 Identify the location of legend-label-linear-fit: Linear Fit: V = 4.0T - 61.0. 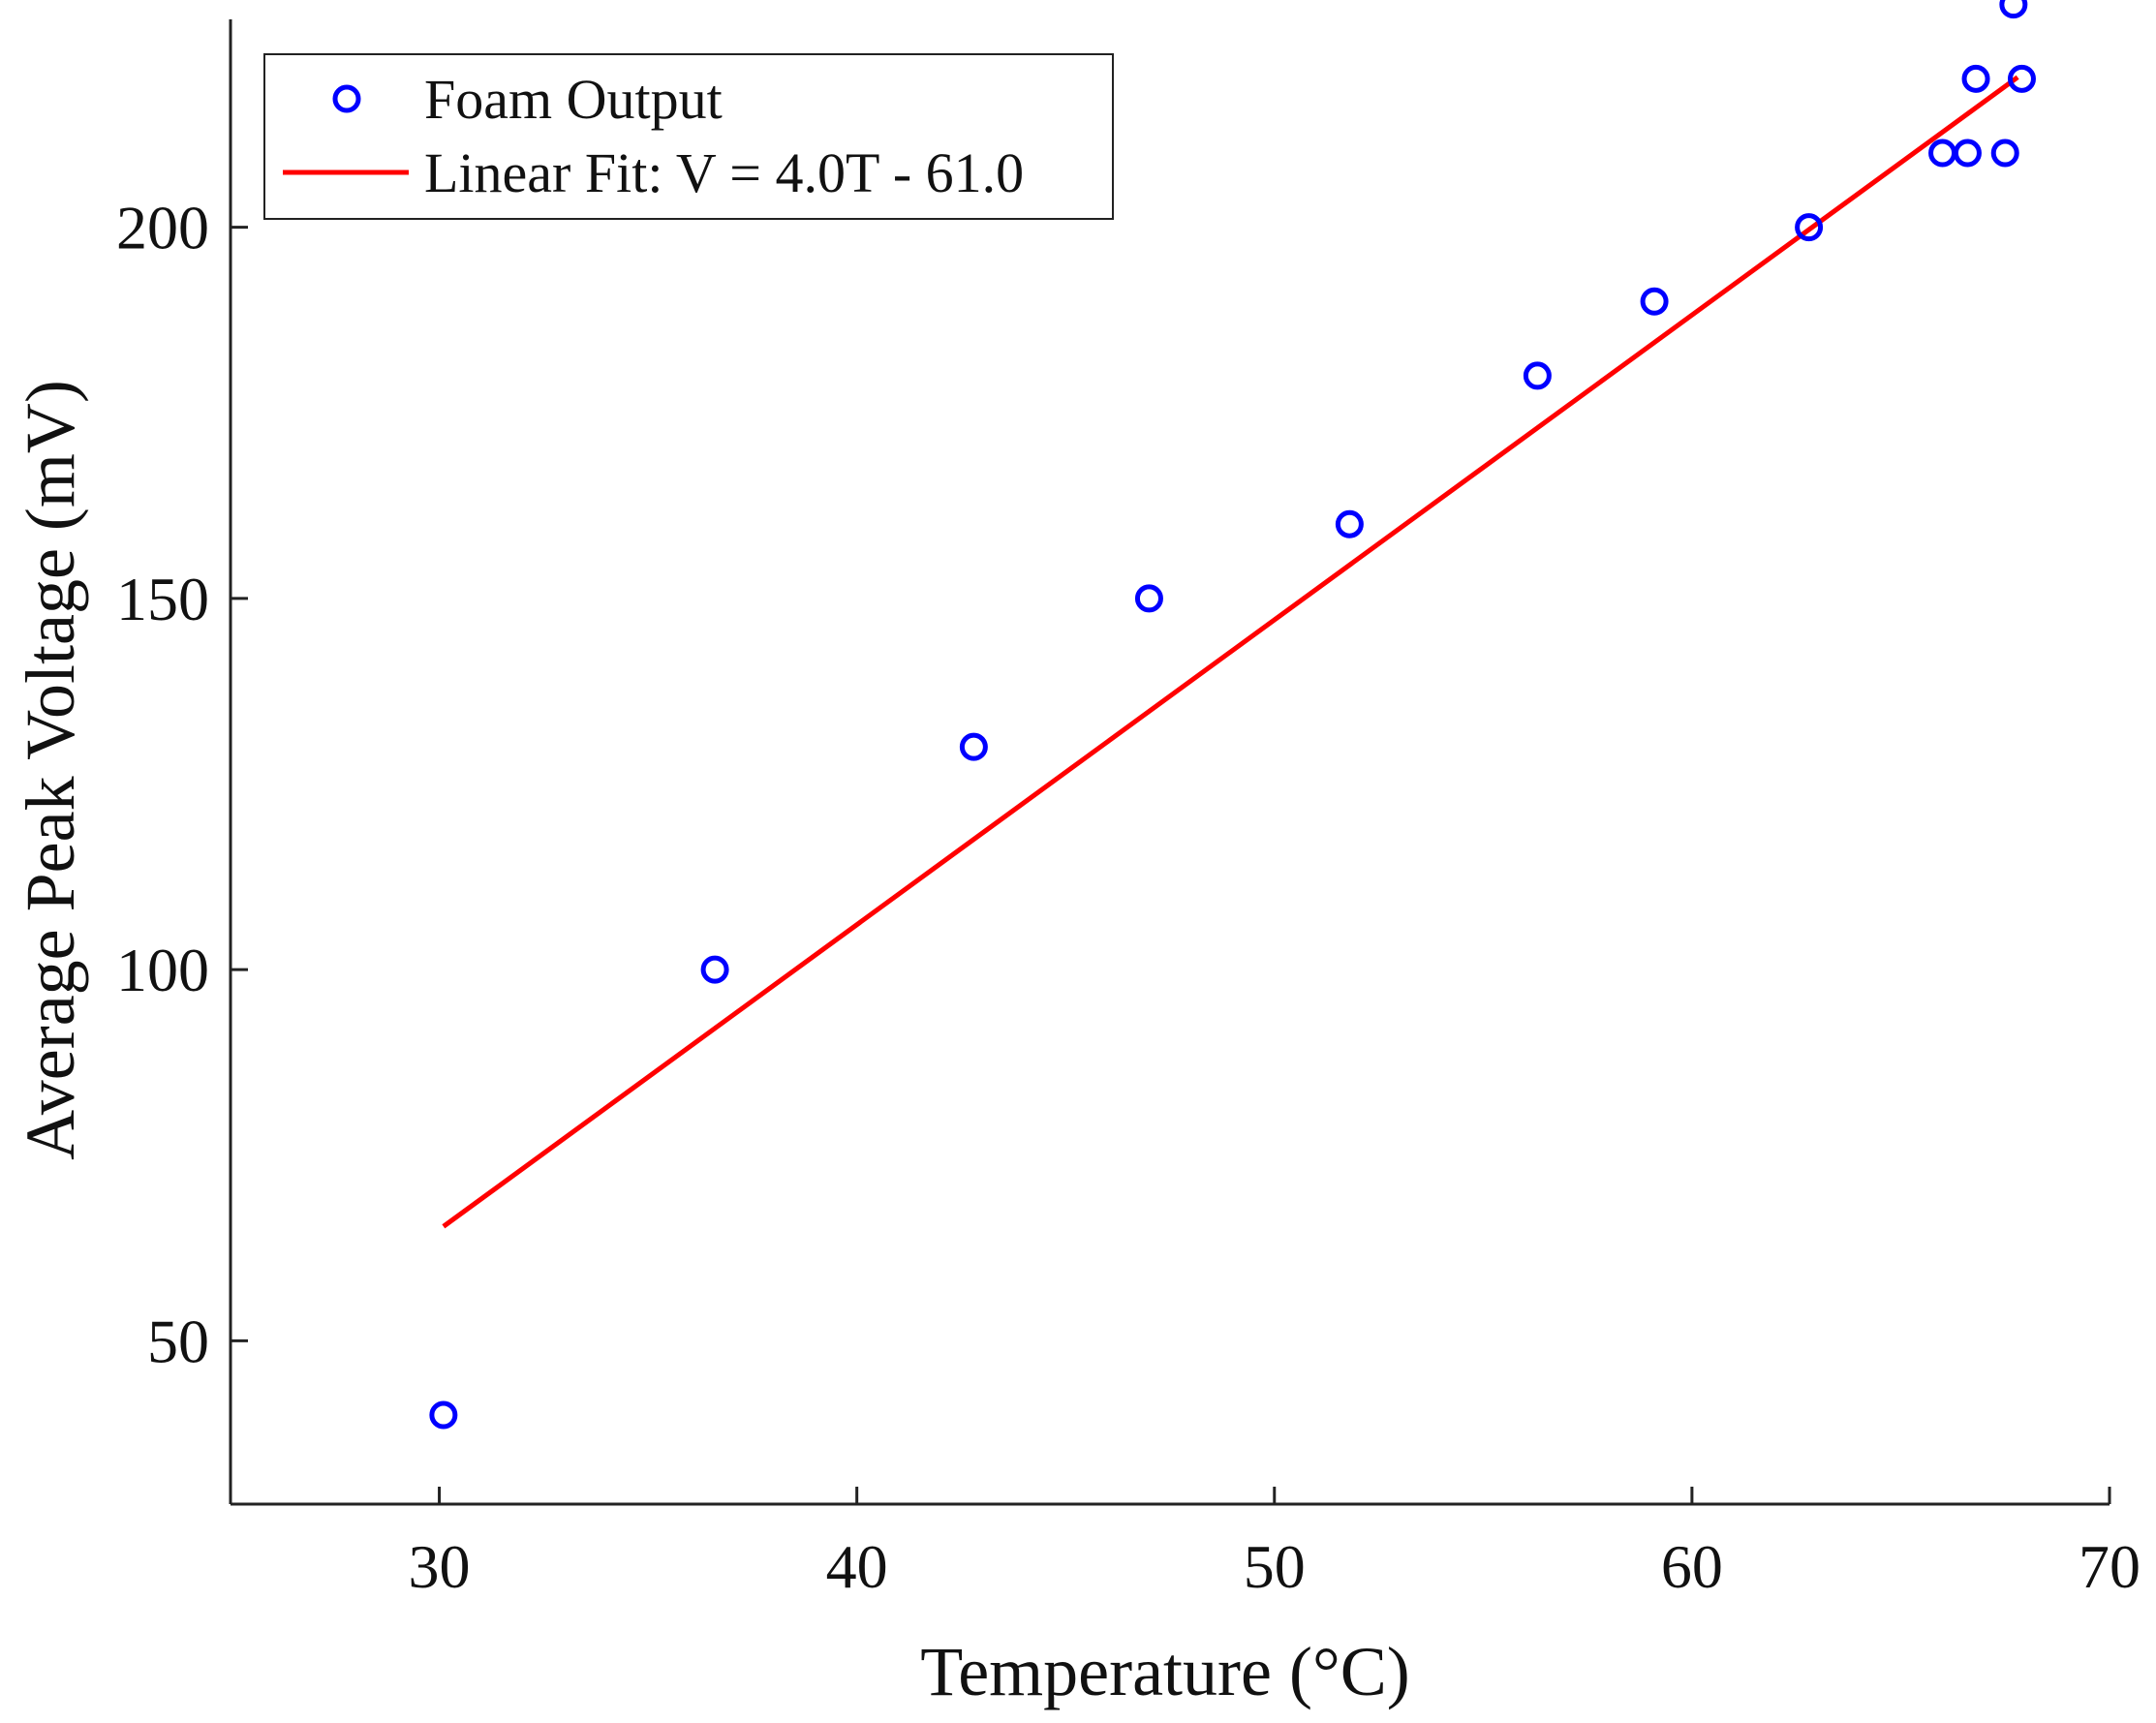
(724, 172).